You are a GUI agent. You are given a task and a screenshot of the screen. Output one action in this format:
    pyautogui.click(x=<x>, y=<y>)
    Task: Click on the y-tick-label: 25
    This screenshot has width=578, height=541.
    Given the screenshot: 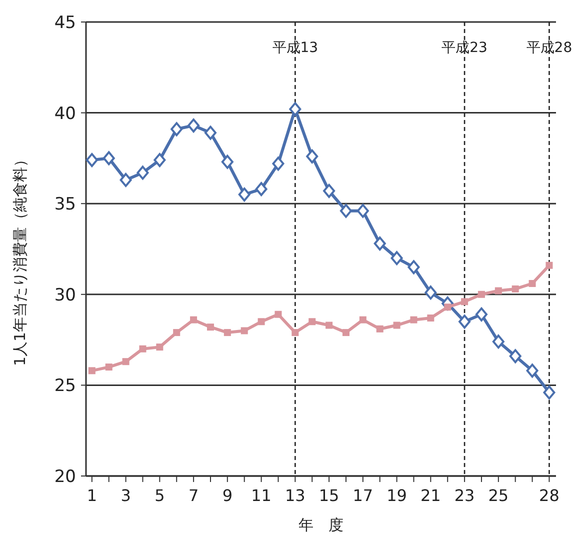 What is the action you would take?
    pyautogui.click(x=65, y=386)
    